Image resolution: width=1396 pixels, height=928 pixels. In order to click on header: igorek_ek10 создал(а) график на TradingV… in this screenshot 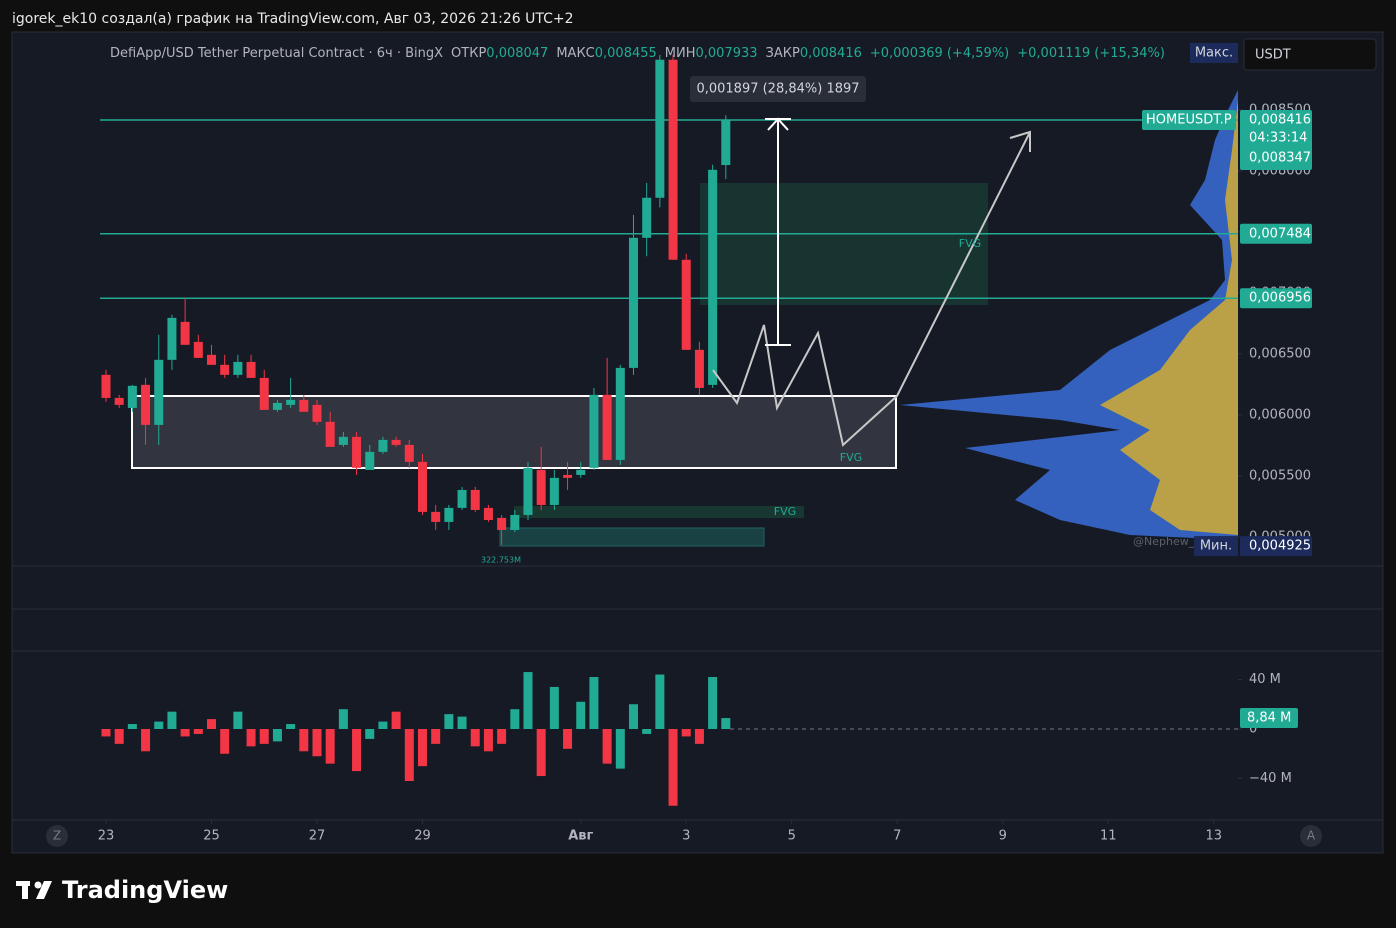, I will do `click(293, 19)`.